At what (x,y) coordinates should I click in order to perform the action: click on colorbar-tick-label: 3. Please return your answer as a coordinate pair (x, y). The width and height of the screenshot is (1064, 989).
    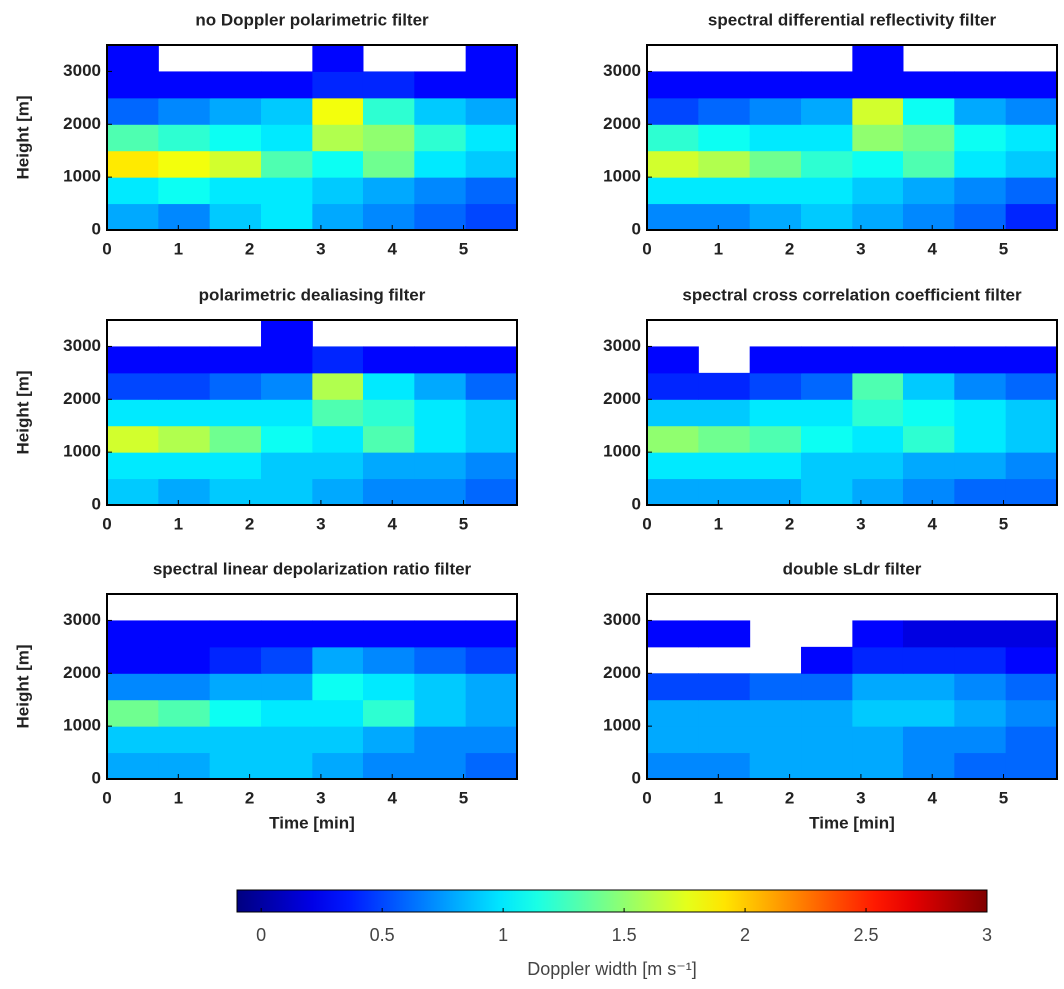
    Looking at the image, I should click on (987, 935).